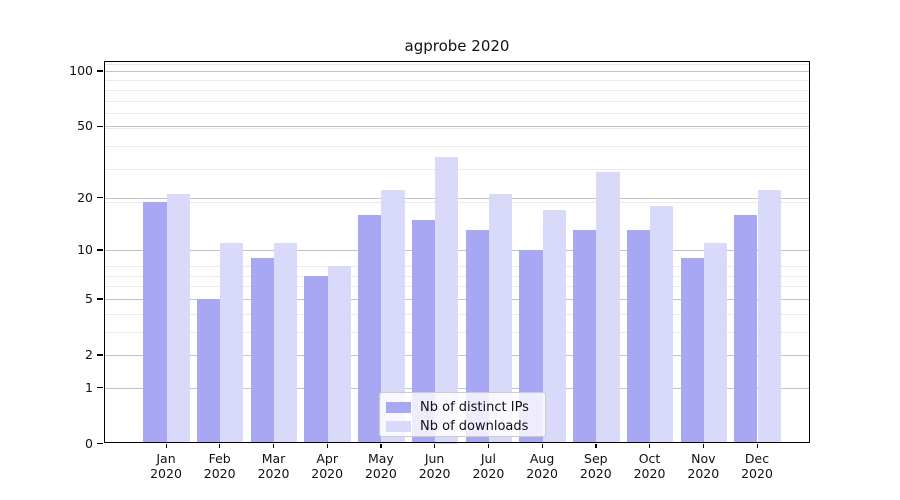 This screenshot has width=900, height=500. I want to click on legend-swatch-distinct-ips, so click(398, 407).